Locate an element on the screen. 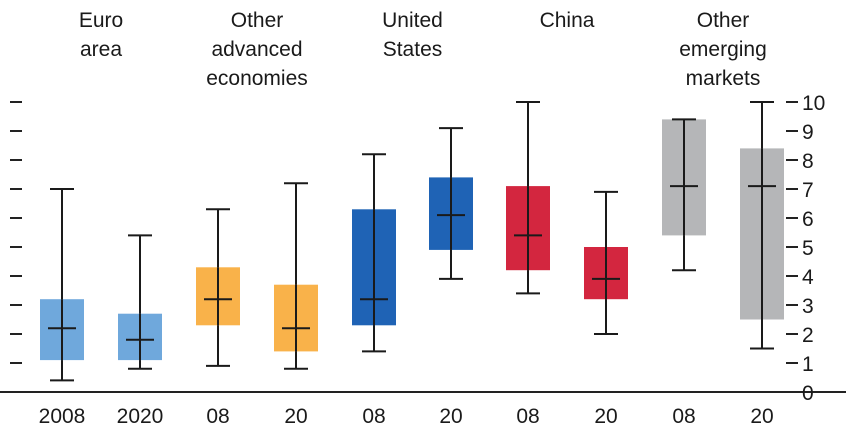  y-tick-label: 7 is located at coordinates (808, 190).